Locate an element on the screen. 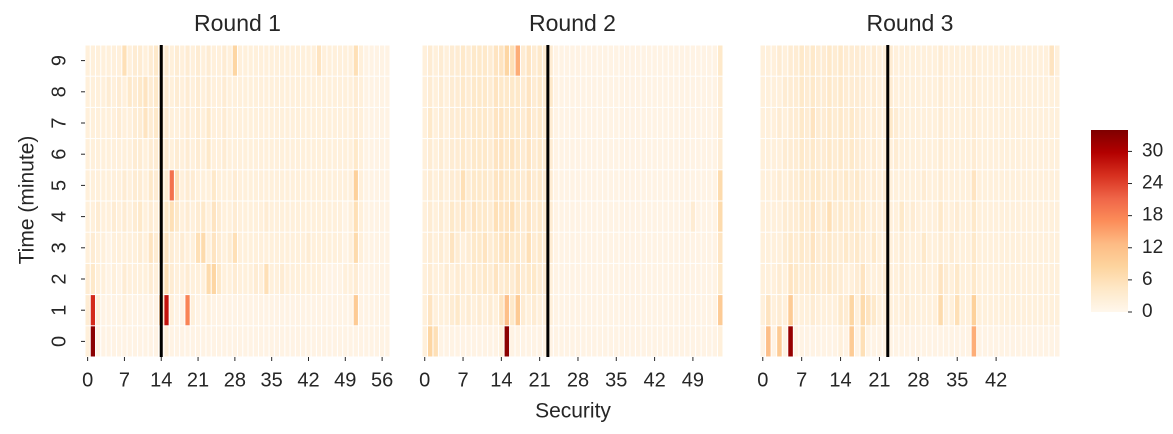  y-tick-label: 4 is located at coordinates (59, 216).